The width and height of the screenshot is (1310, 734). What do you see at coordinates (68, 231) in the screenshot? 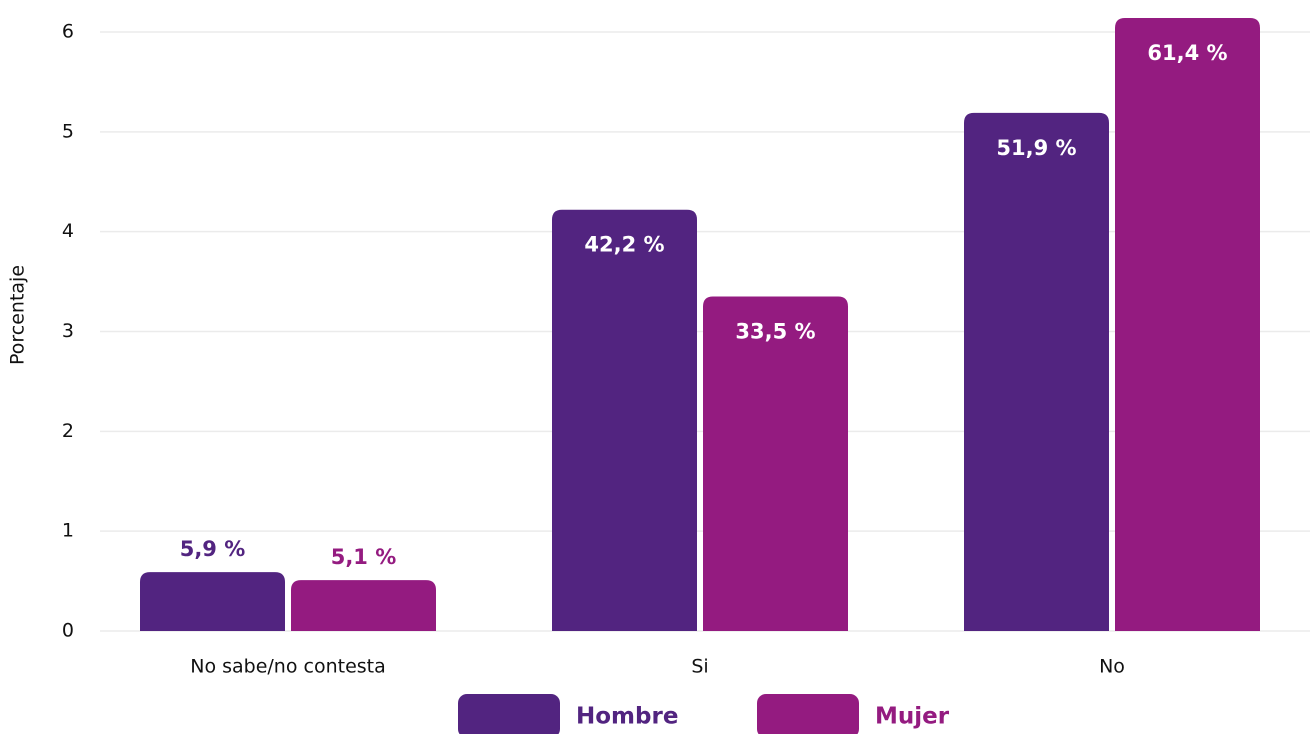
I see `y-tick-label: 4` at bounding box center [68, 231].